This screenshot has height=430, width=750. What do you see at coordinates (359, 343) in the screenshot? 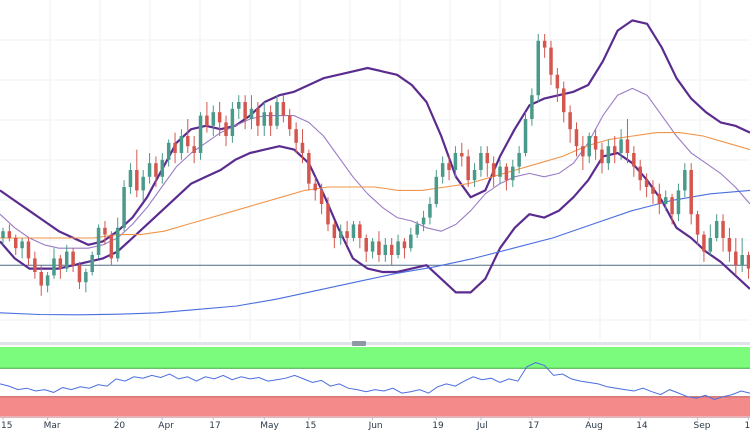
I see `panel-resize-handle` at bounding box center [359, 343].